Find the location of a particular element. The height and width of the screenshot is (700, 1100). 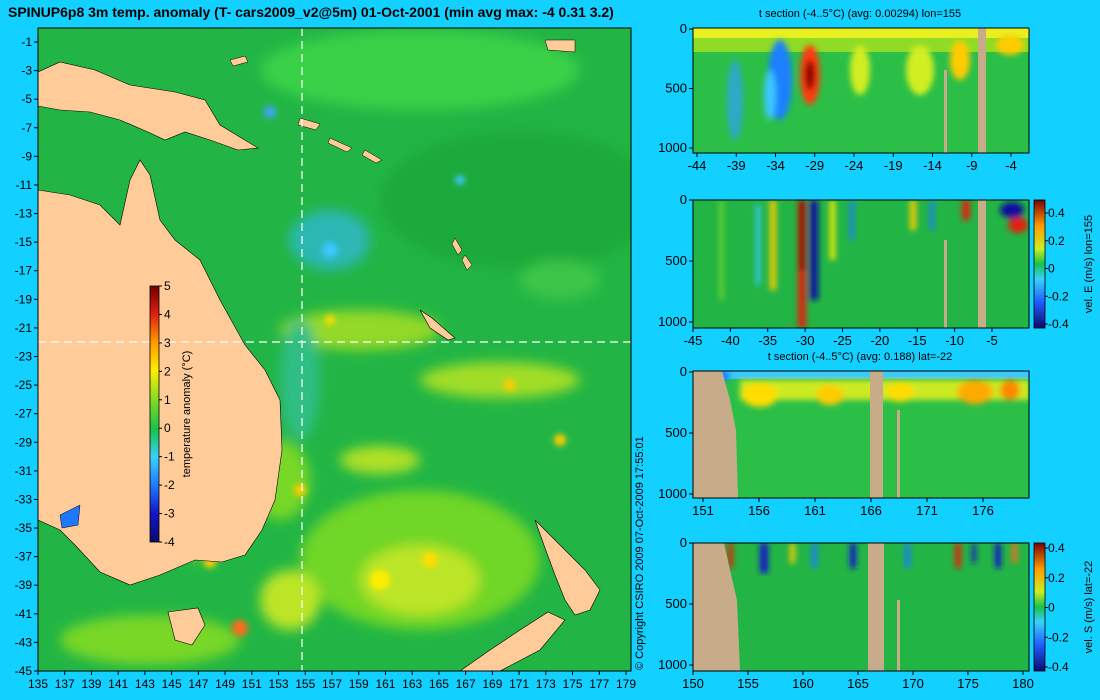

panel3-x-tick-label: 161 is located at coordinates (815, 510).